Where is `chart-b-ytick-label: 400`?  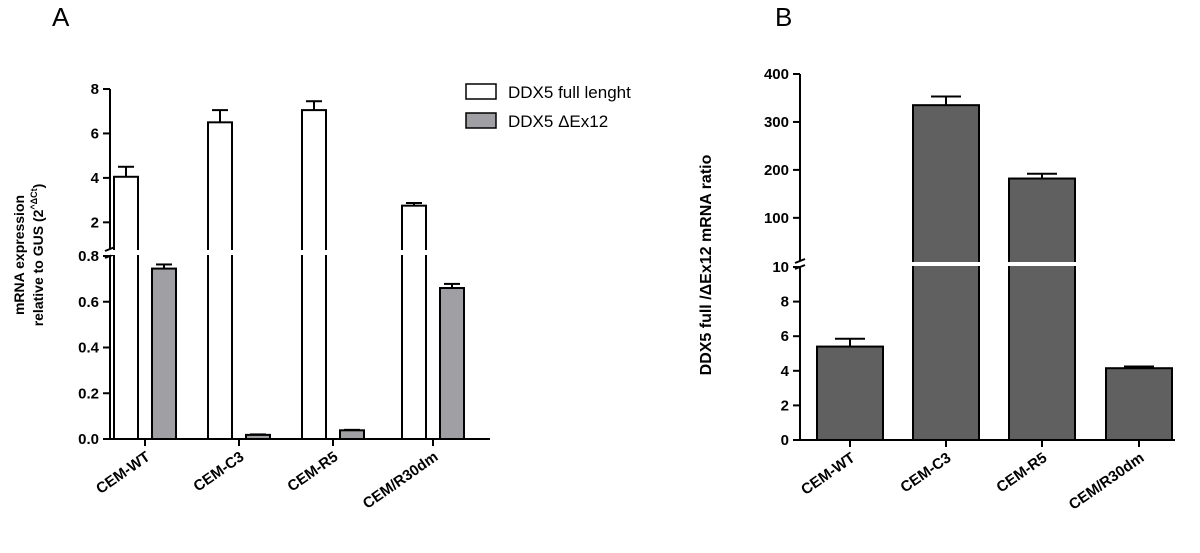
chart-b-ytick-label: 400 is located at coordinates (776, 74).